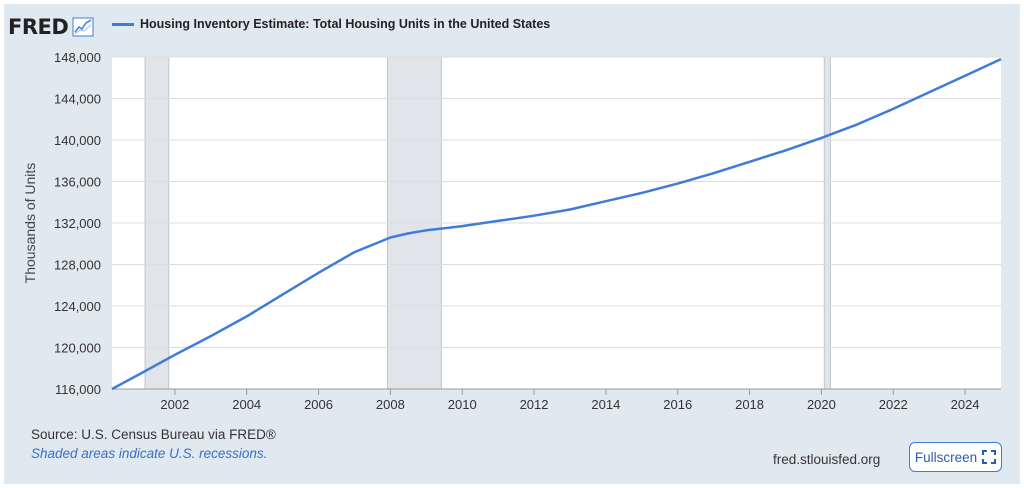  I want to click on y-axis-label: Thousands of Units, so click(30, 223).